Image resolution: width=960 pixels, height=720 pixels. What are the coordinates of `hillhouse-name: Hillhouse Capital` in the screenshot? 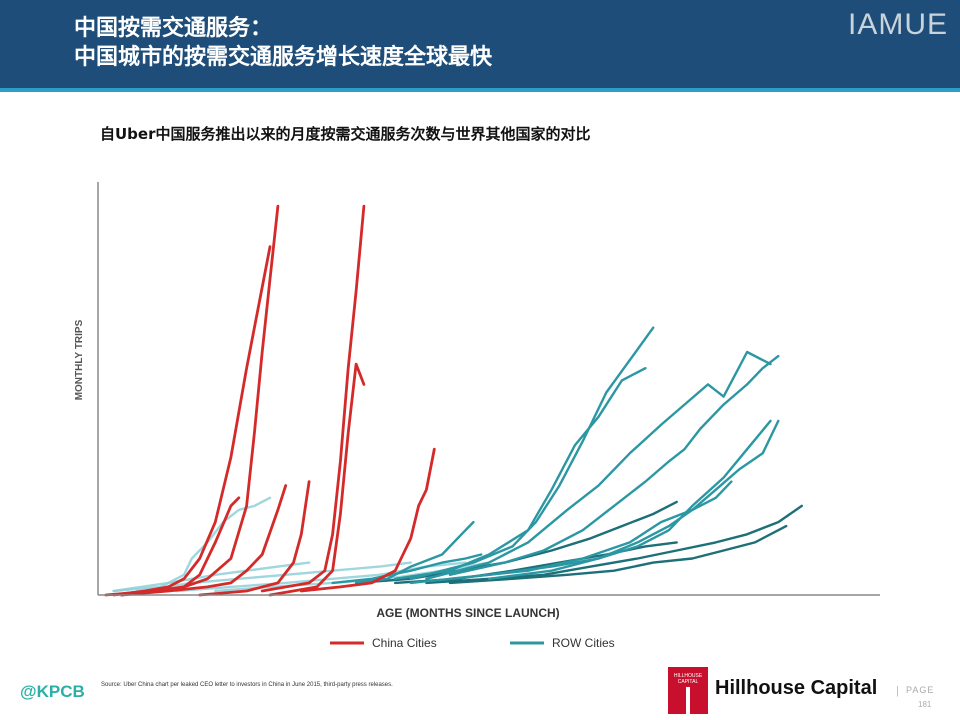 It's located at (796, 688).